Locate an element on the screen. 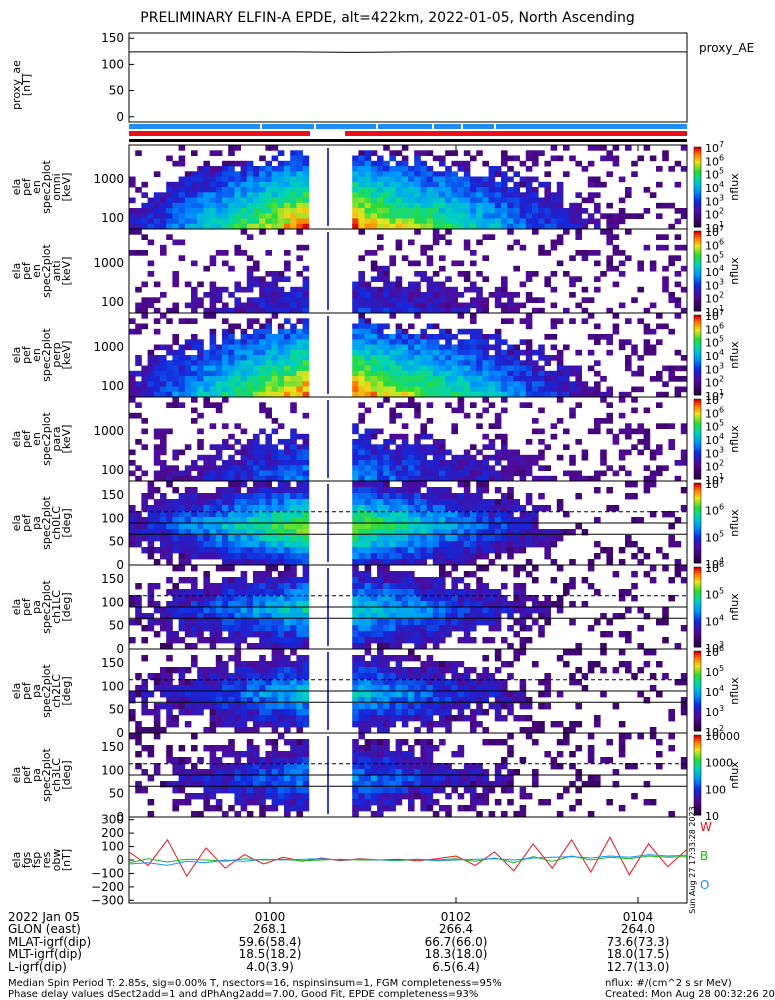 This screenshot has height=1000, width=775. colorbar-frame is located at coordinates (697, 607).